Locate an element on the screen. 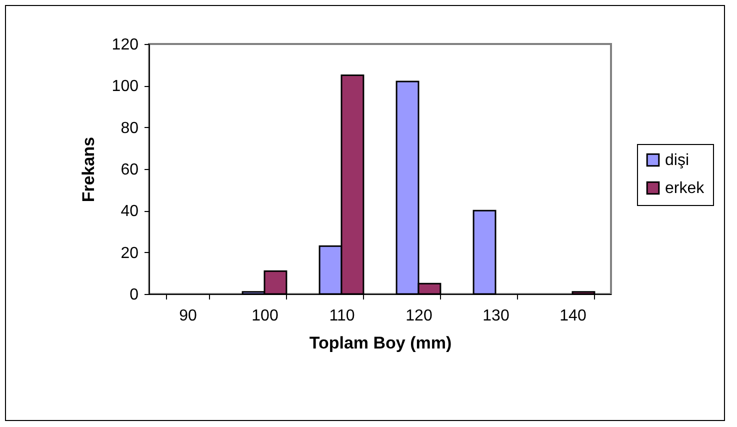 The height and width of the screenshot is (427, 737). y-axis-title: Frekans is located at coordinates (88, 169).